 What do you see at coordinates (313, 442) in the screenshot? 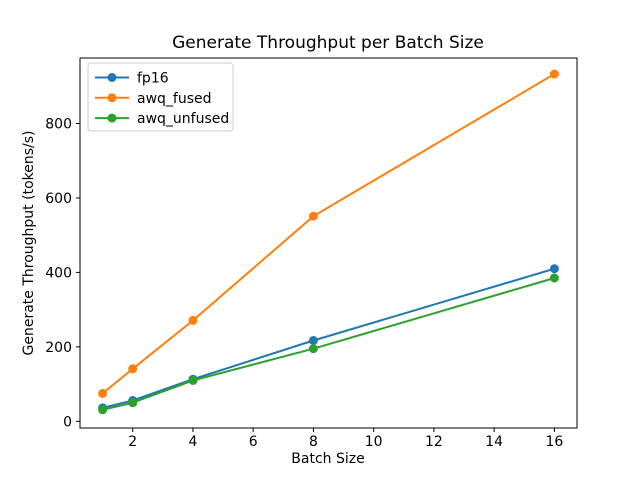
I see `x-tick-label: 8` at bounding box center [313, 442].